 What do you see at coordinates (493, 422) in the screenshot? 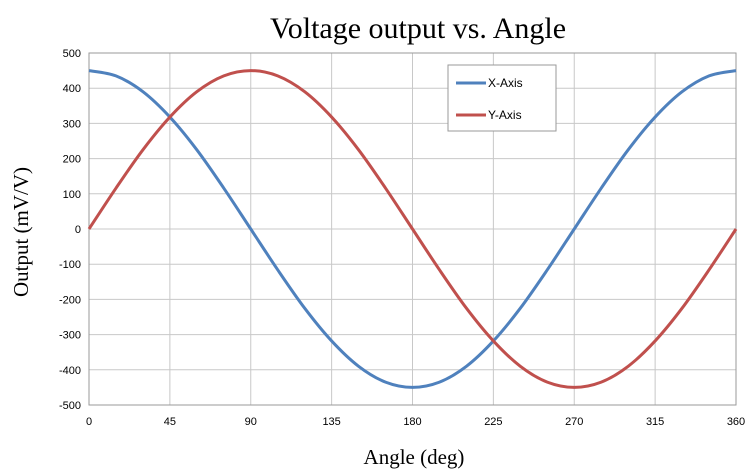
I see `x-tick-label: 225` at bounding box center [493, 422].